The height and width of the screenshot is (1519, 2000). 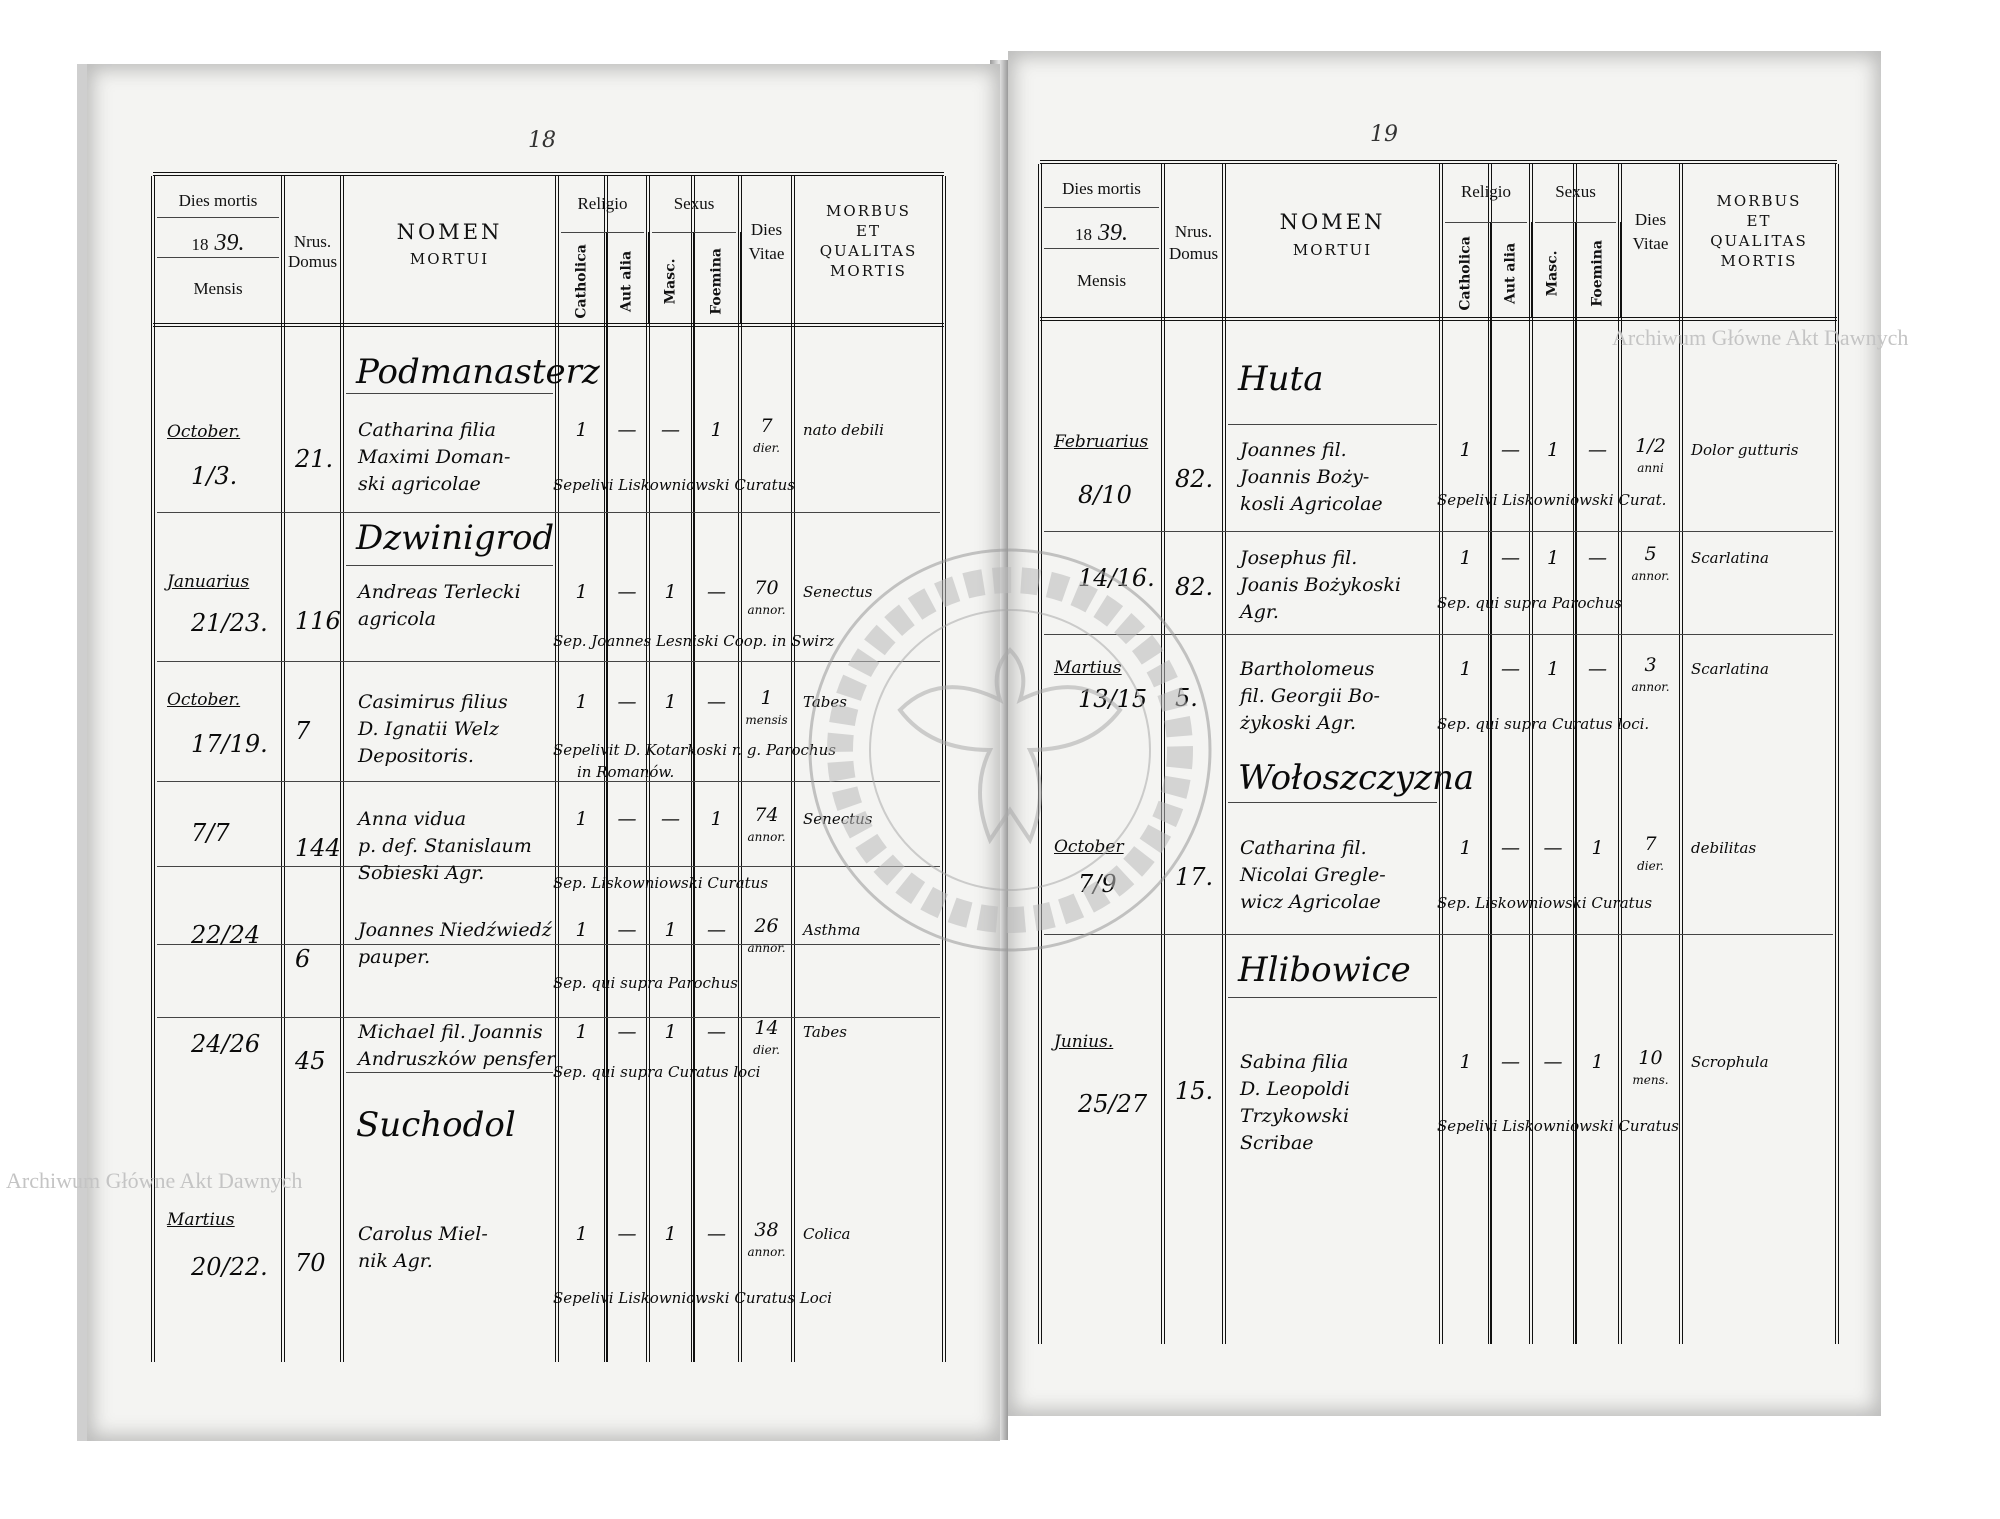 What do you see at coordinates (838, 592) in the screenshot?
I see `entry-morbus: Senectus` at bounding box center [838, 592].